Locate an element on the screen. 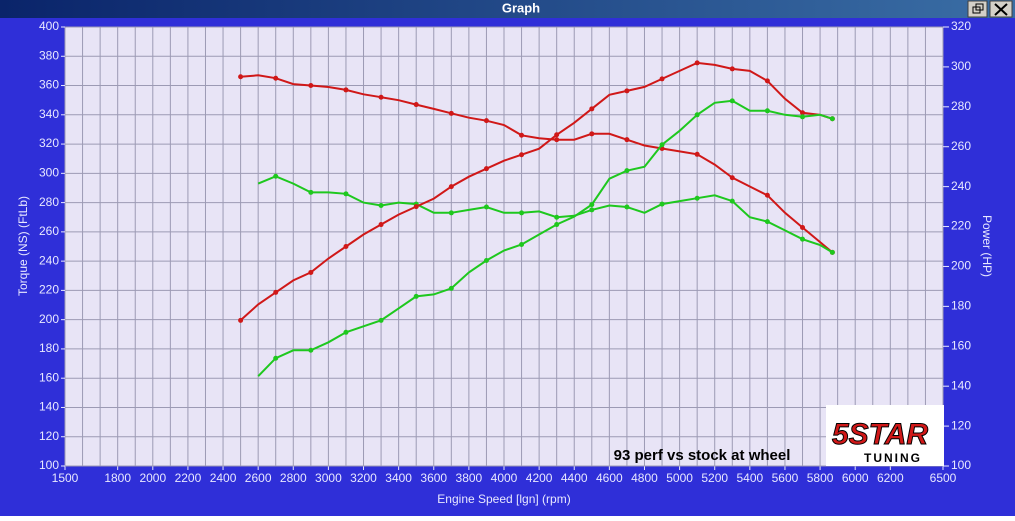 Image resolution: width=1015 pixels, height=521 pixels. y2-tick-label: 300 is located at coordinates (961, 66).